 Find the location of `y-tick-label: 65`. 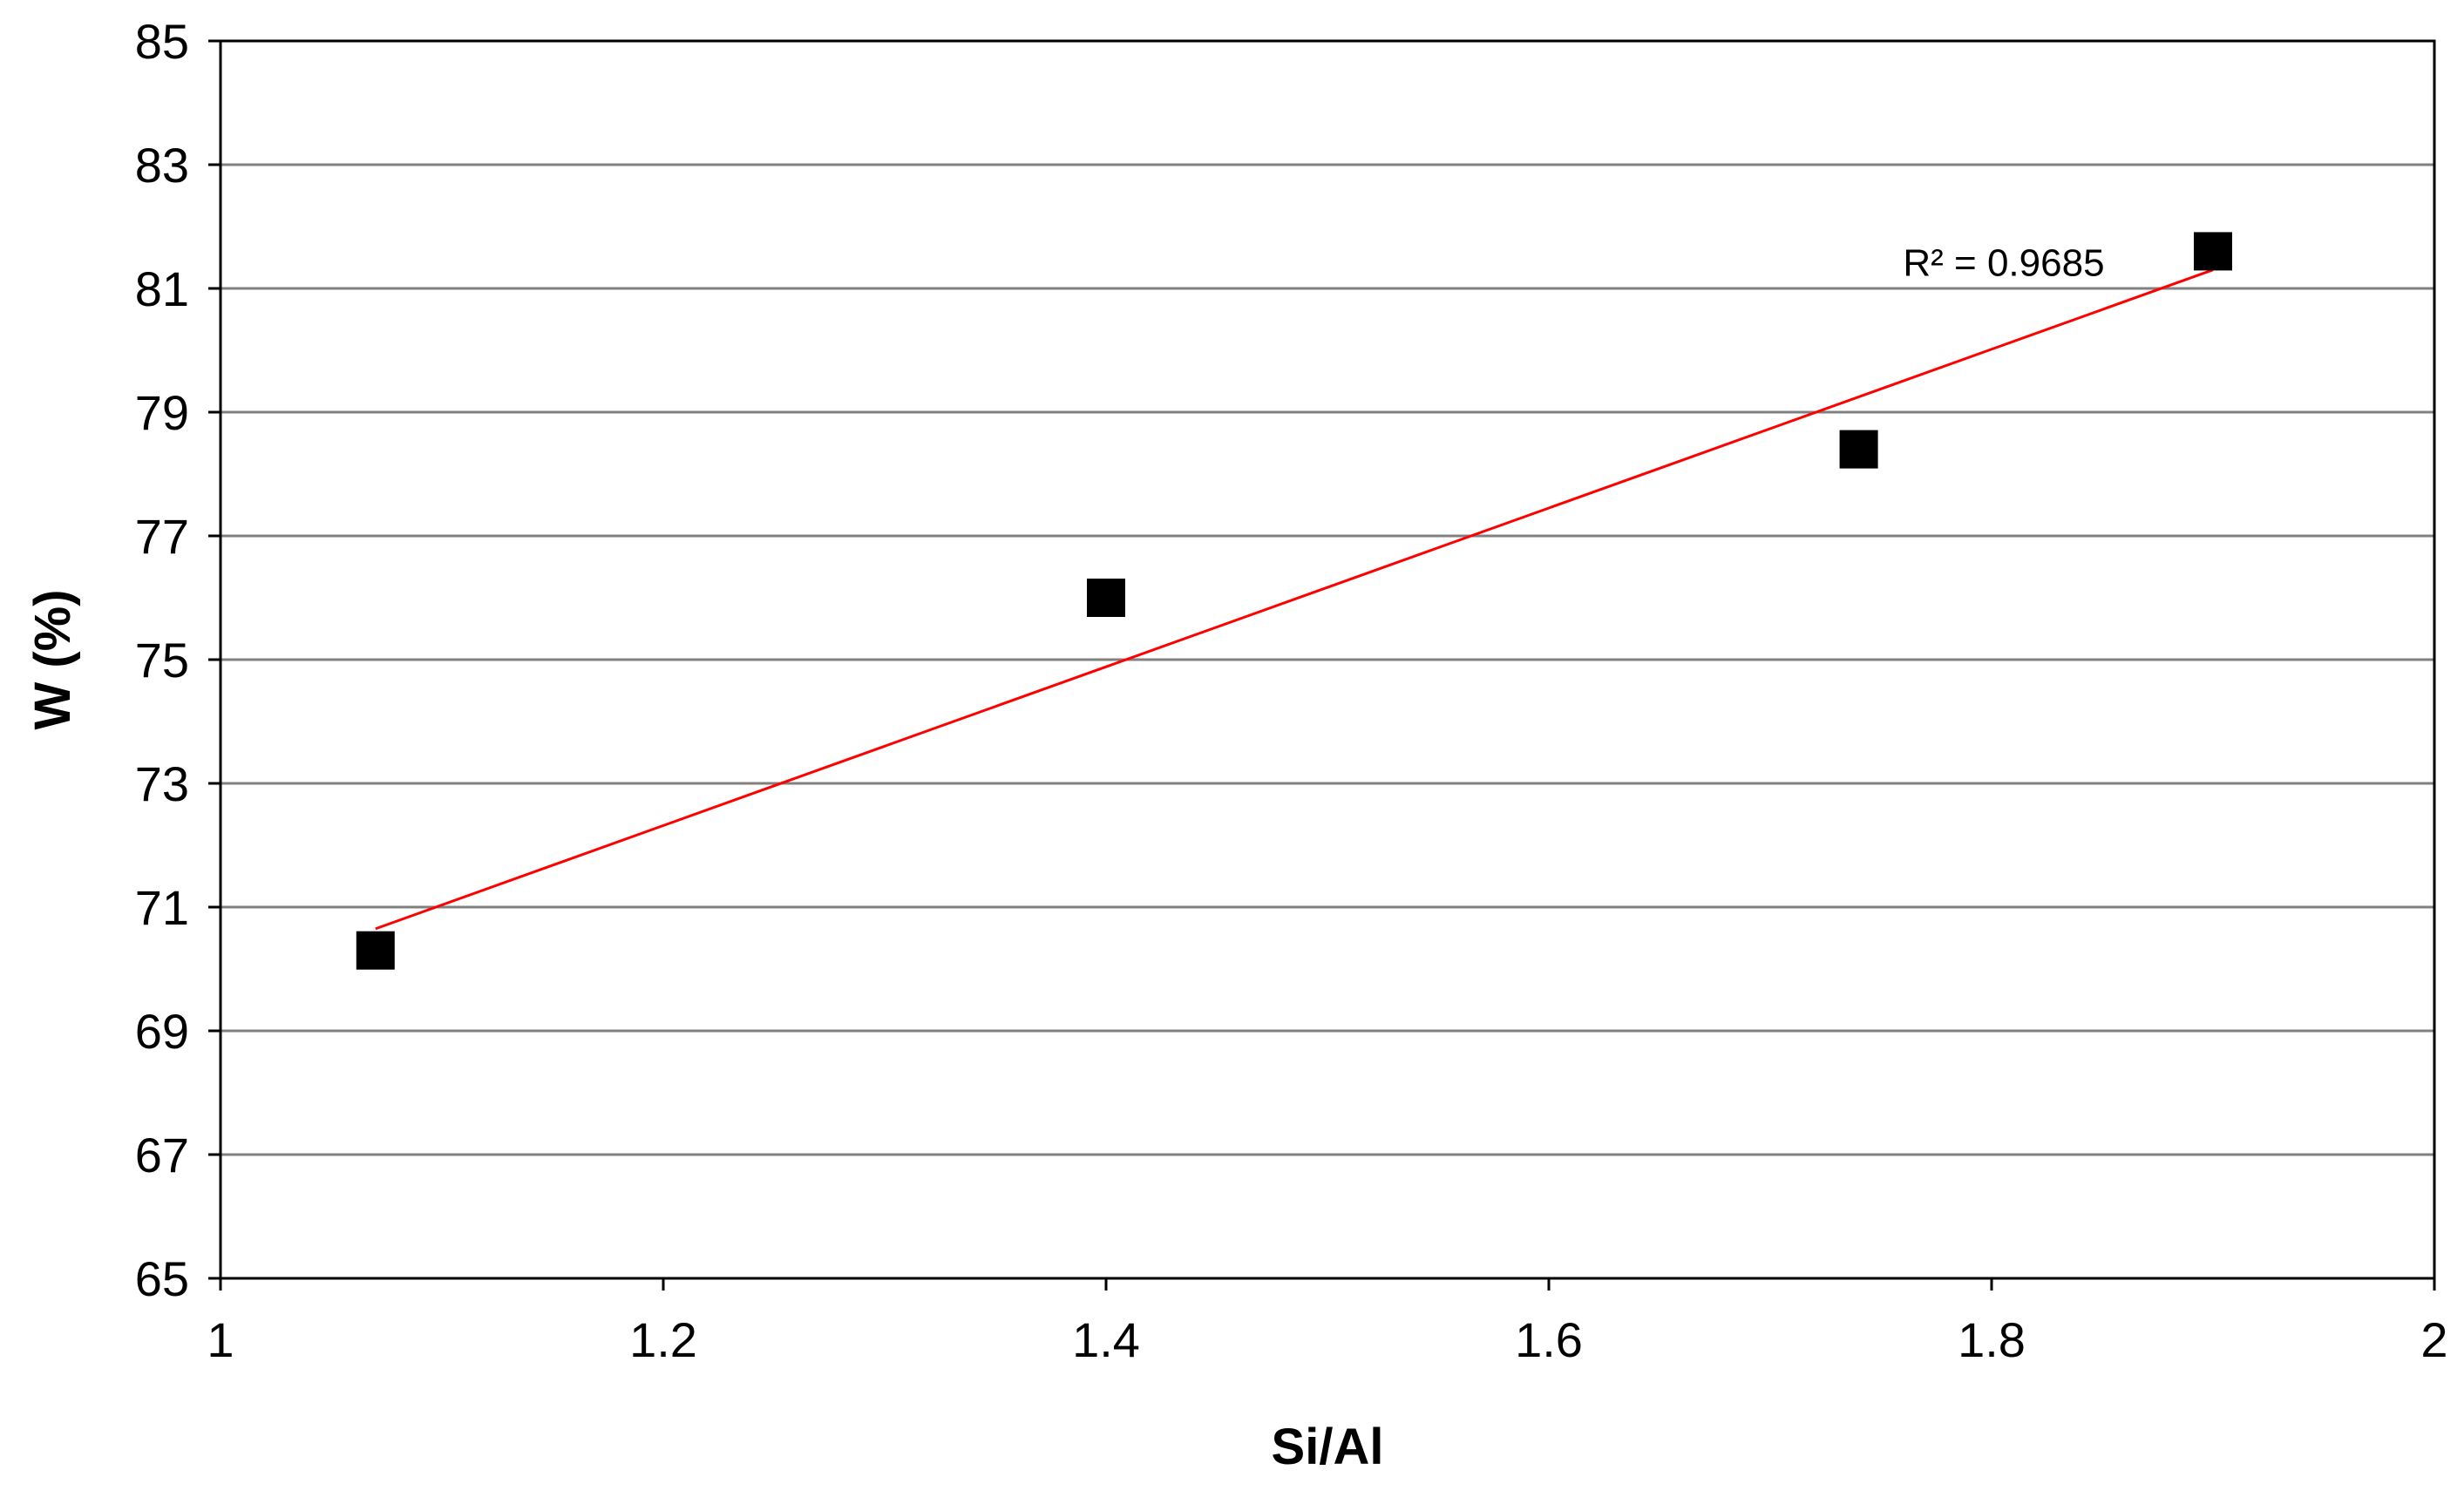

y-tick-label: 65 is located at coordinates (162, 1278).